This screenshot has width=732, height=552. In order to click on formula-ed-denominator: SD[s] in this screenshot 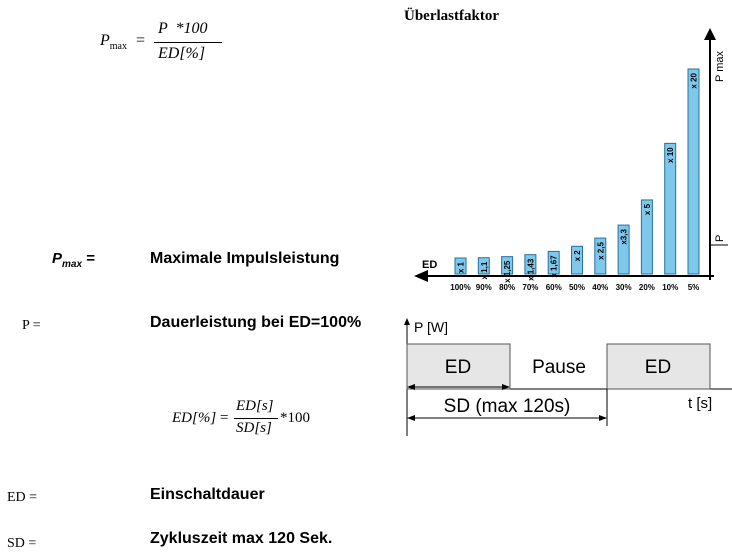, I will do `click(254, 428)`.